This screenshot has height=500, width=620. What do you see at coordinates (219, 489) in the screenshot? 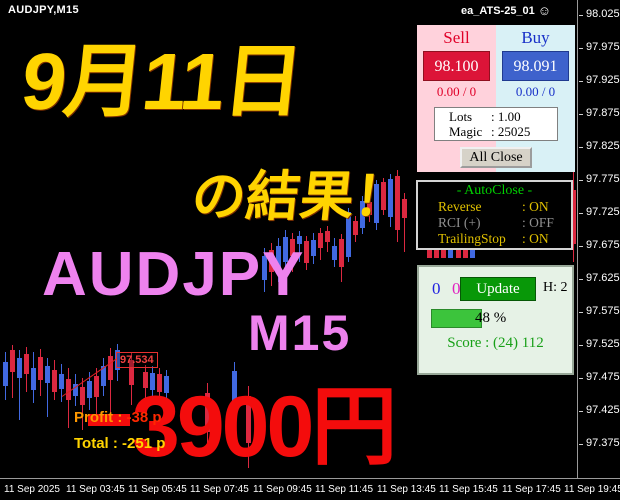
I see `time-axis-label: 11 Sep 07:45` at bounding box center [219, 489].